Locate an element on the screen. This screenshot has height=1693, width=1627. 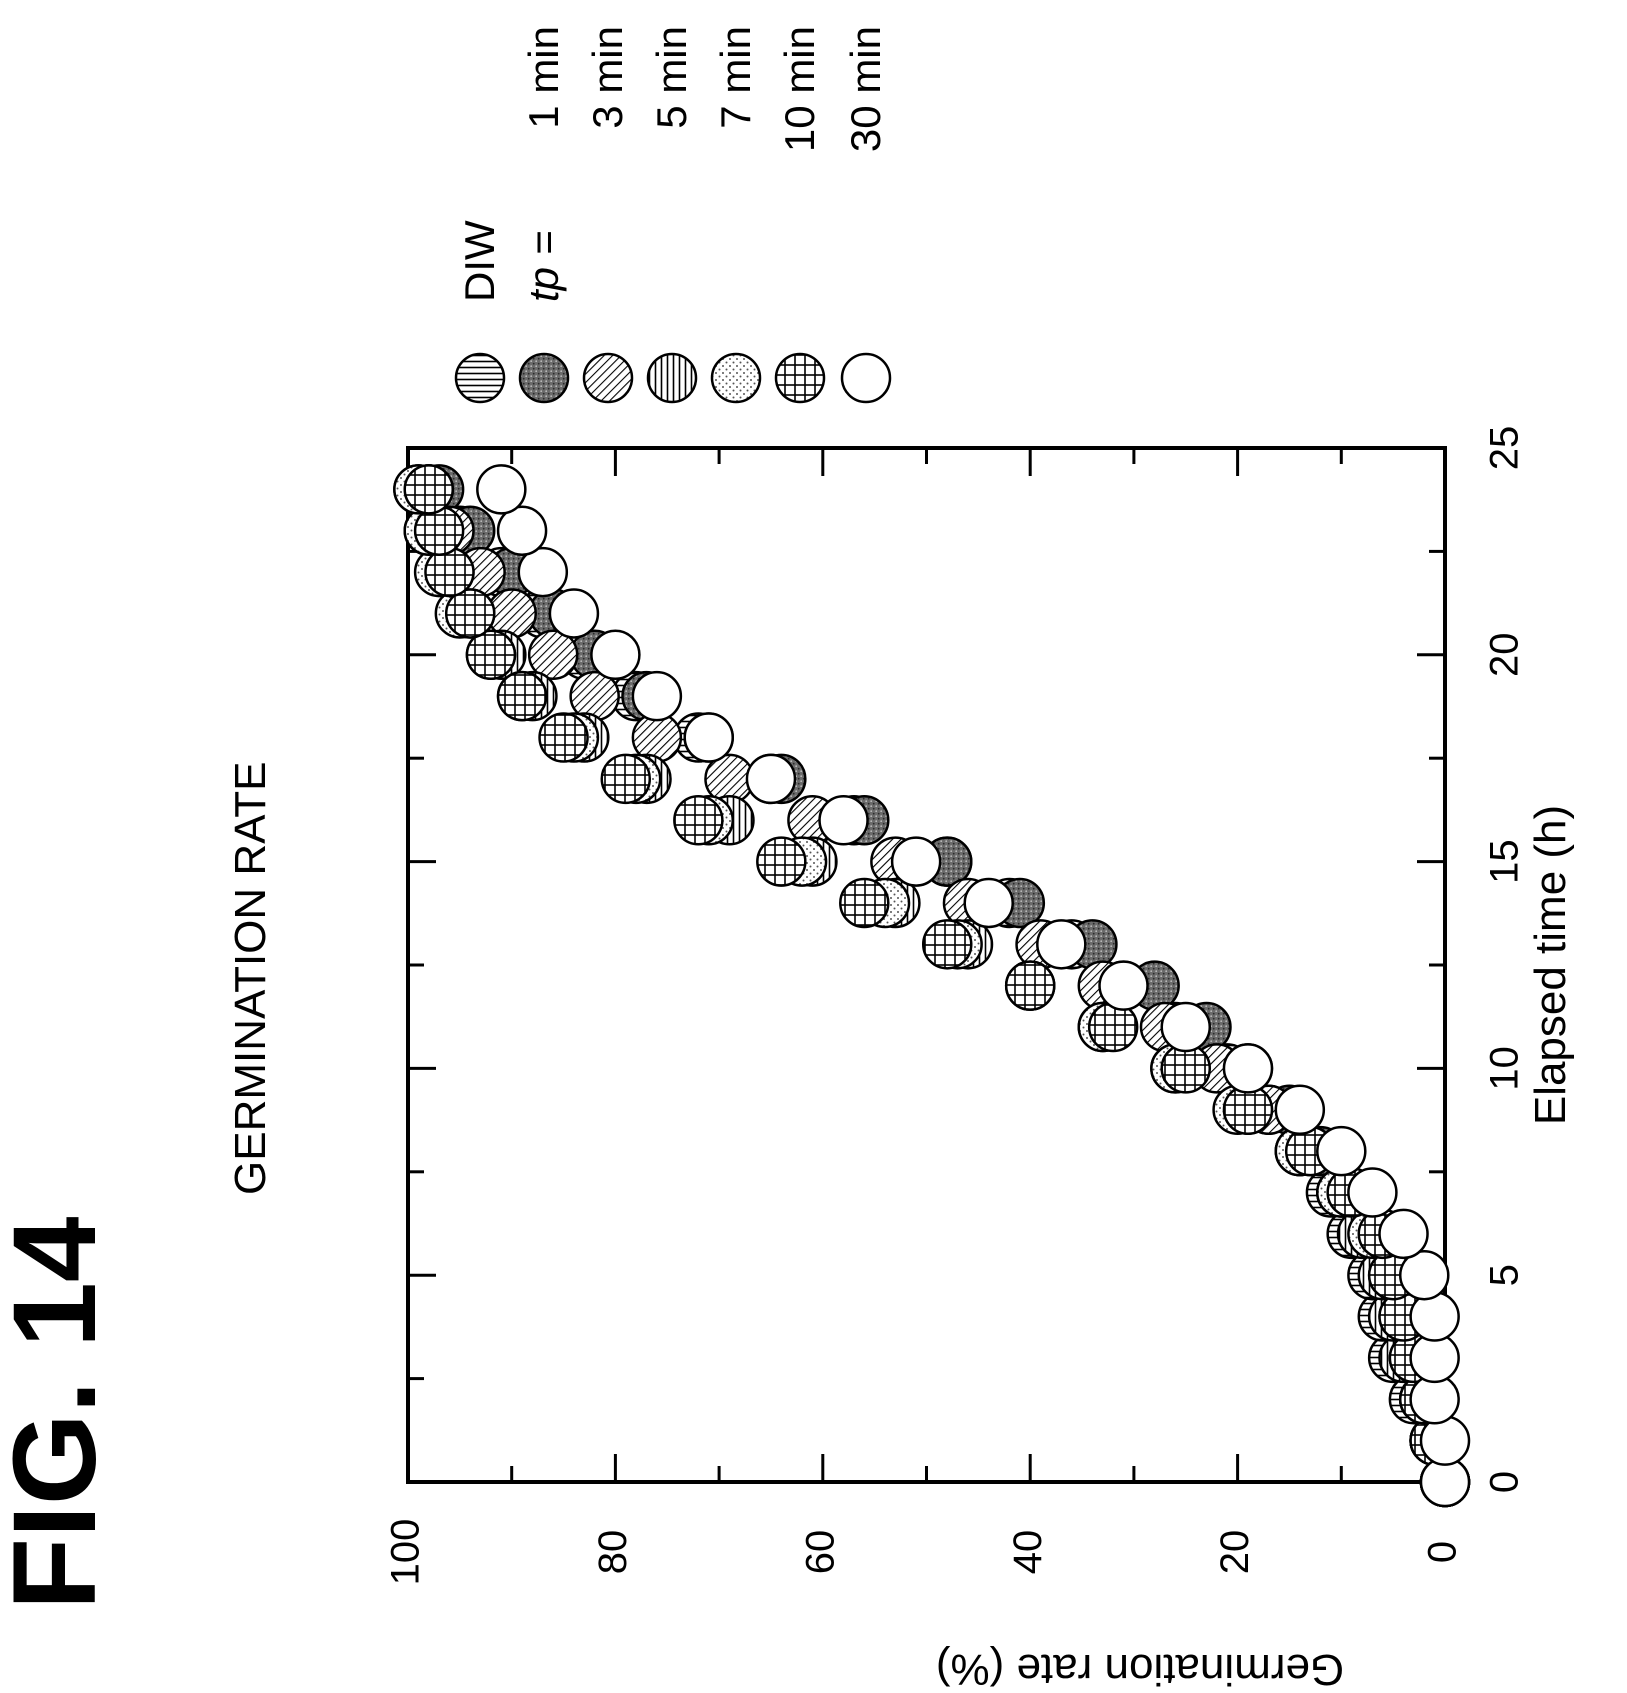
y-tick-label: 0 is located at coordinates (1443, 1552).